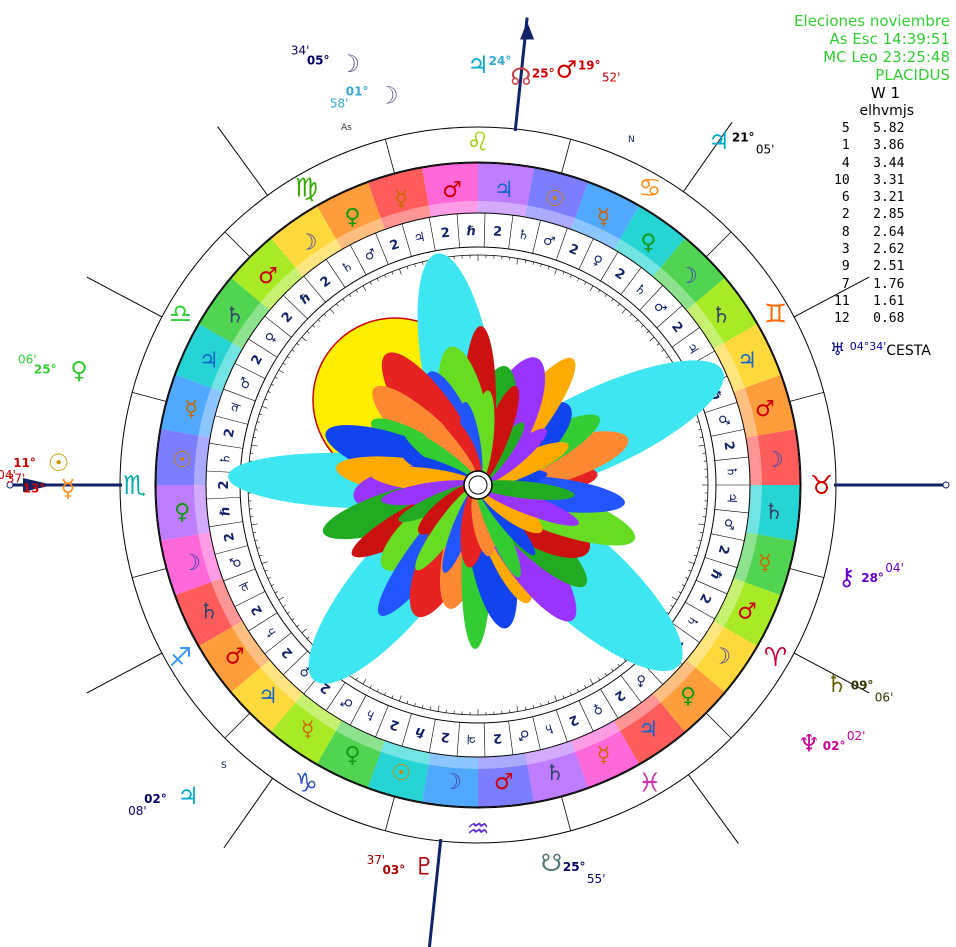 The height and width of the screenshot is (947, 956). I want to click on planet-degree: 02°, so click(834, 746).